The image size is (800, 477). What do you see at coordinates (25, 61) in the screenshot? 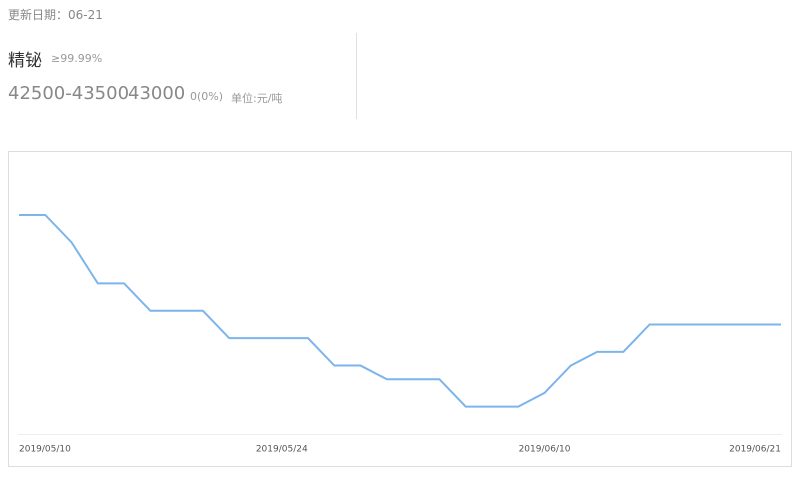
I see `product-name: 精铋` at bounding box center [25, 61].